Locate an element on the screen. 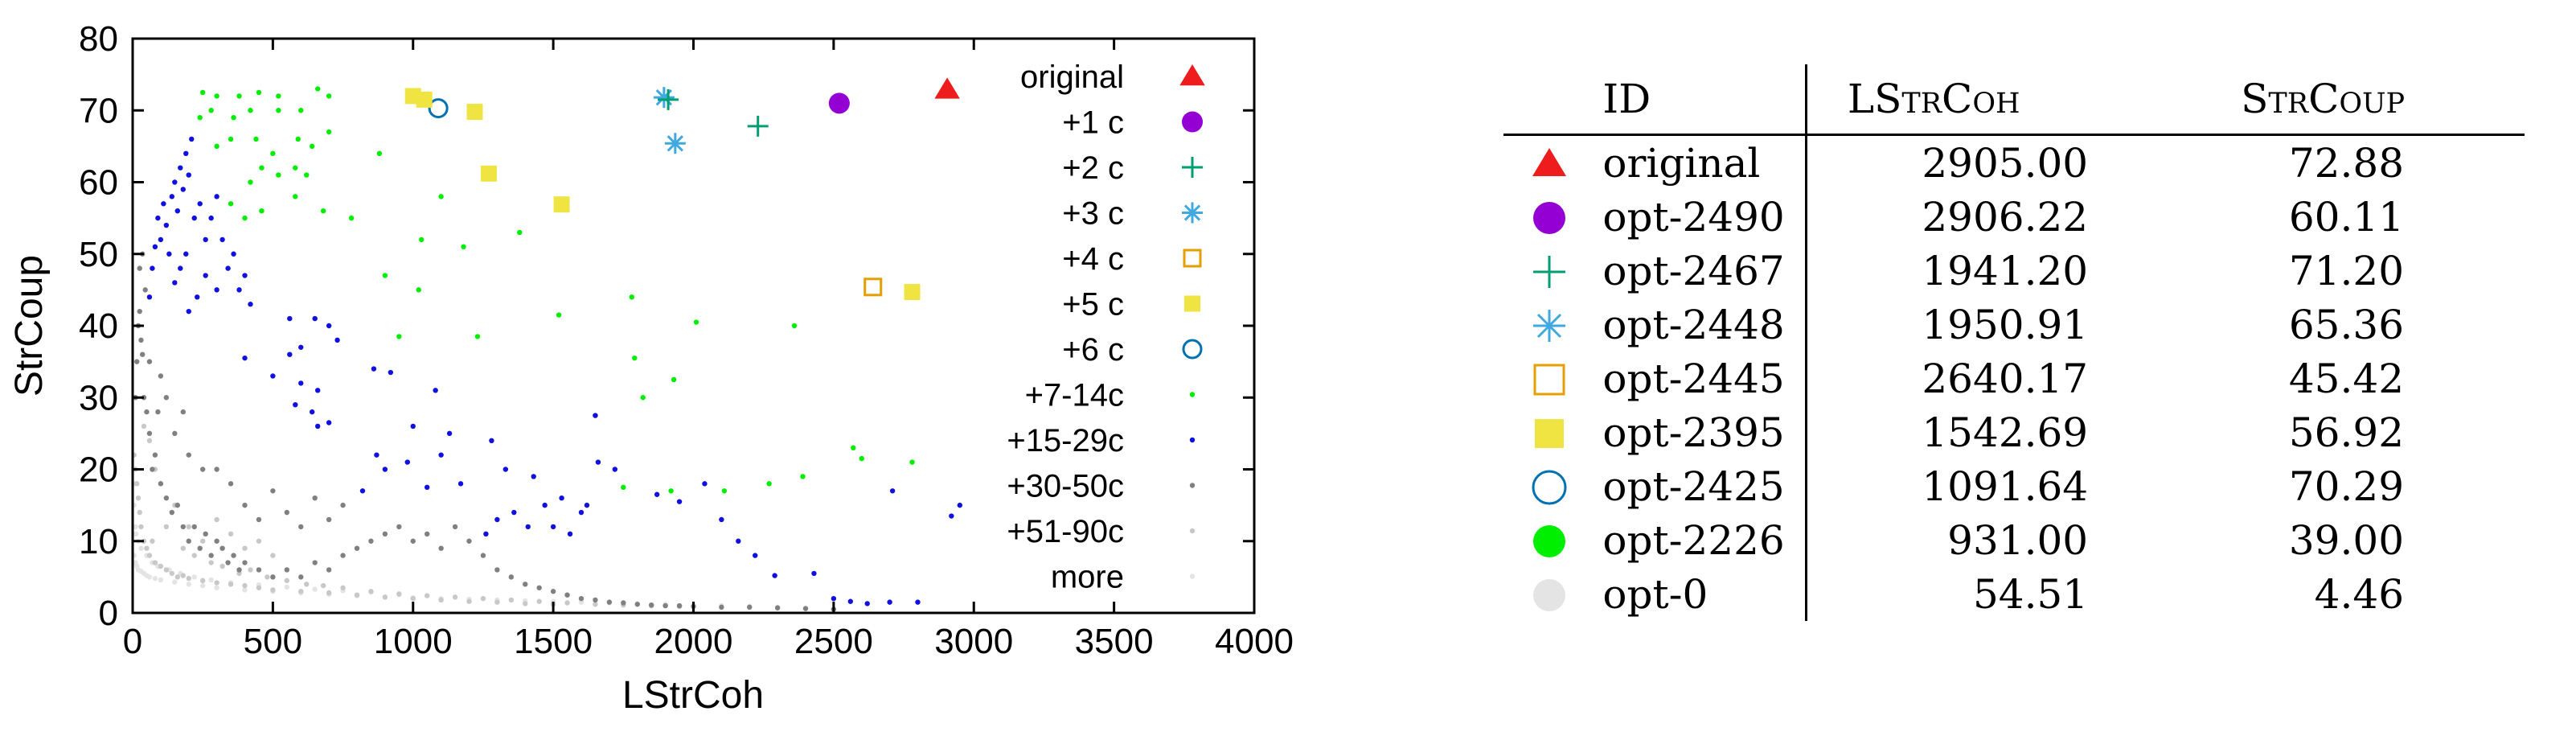 The image size is (2576, 740). legend-entry: +51-90c is located at coordinates (1102, 531).